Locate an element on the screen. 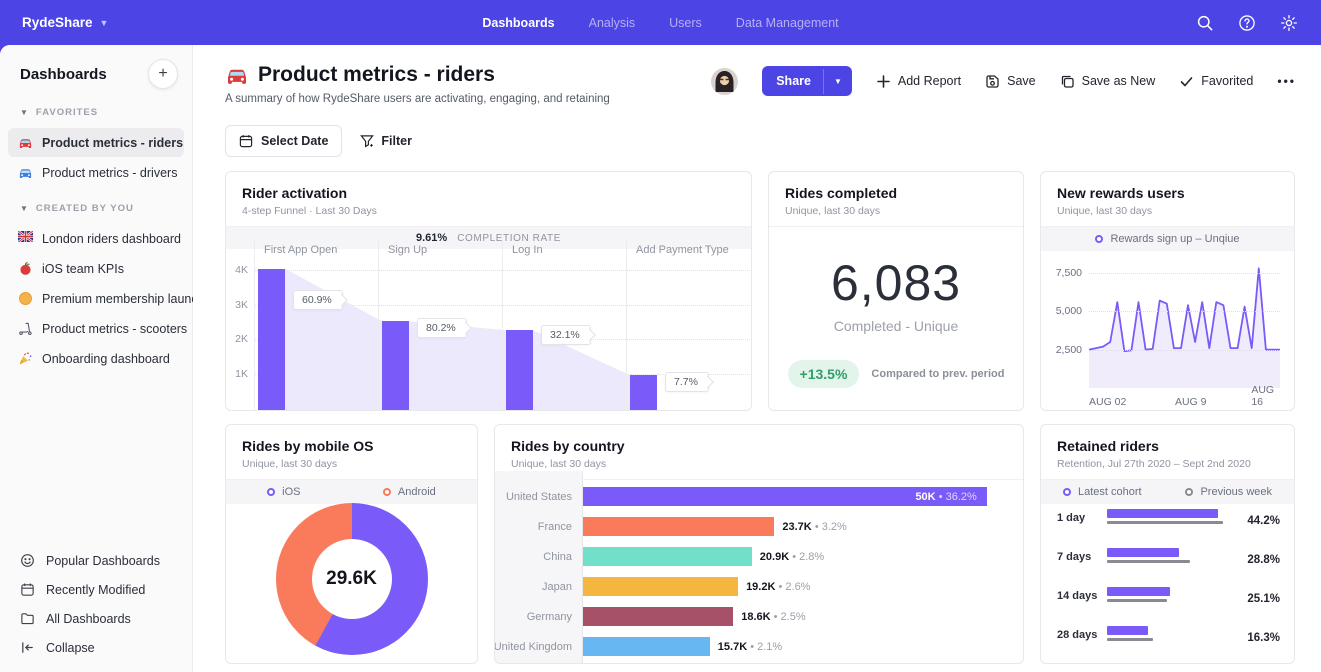 This screenshot has height=672, width=1321. retention-row-14-days: 14 days 25.1% is located at coordinates (1168, 600).